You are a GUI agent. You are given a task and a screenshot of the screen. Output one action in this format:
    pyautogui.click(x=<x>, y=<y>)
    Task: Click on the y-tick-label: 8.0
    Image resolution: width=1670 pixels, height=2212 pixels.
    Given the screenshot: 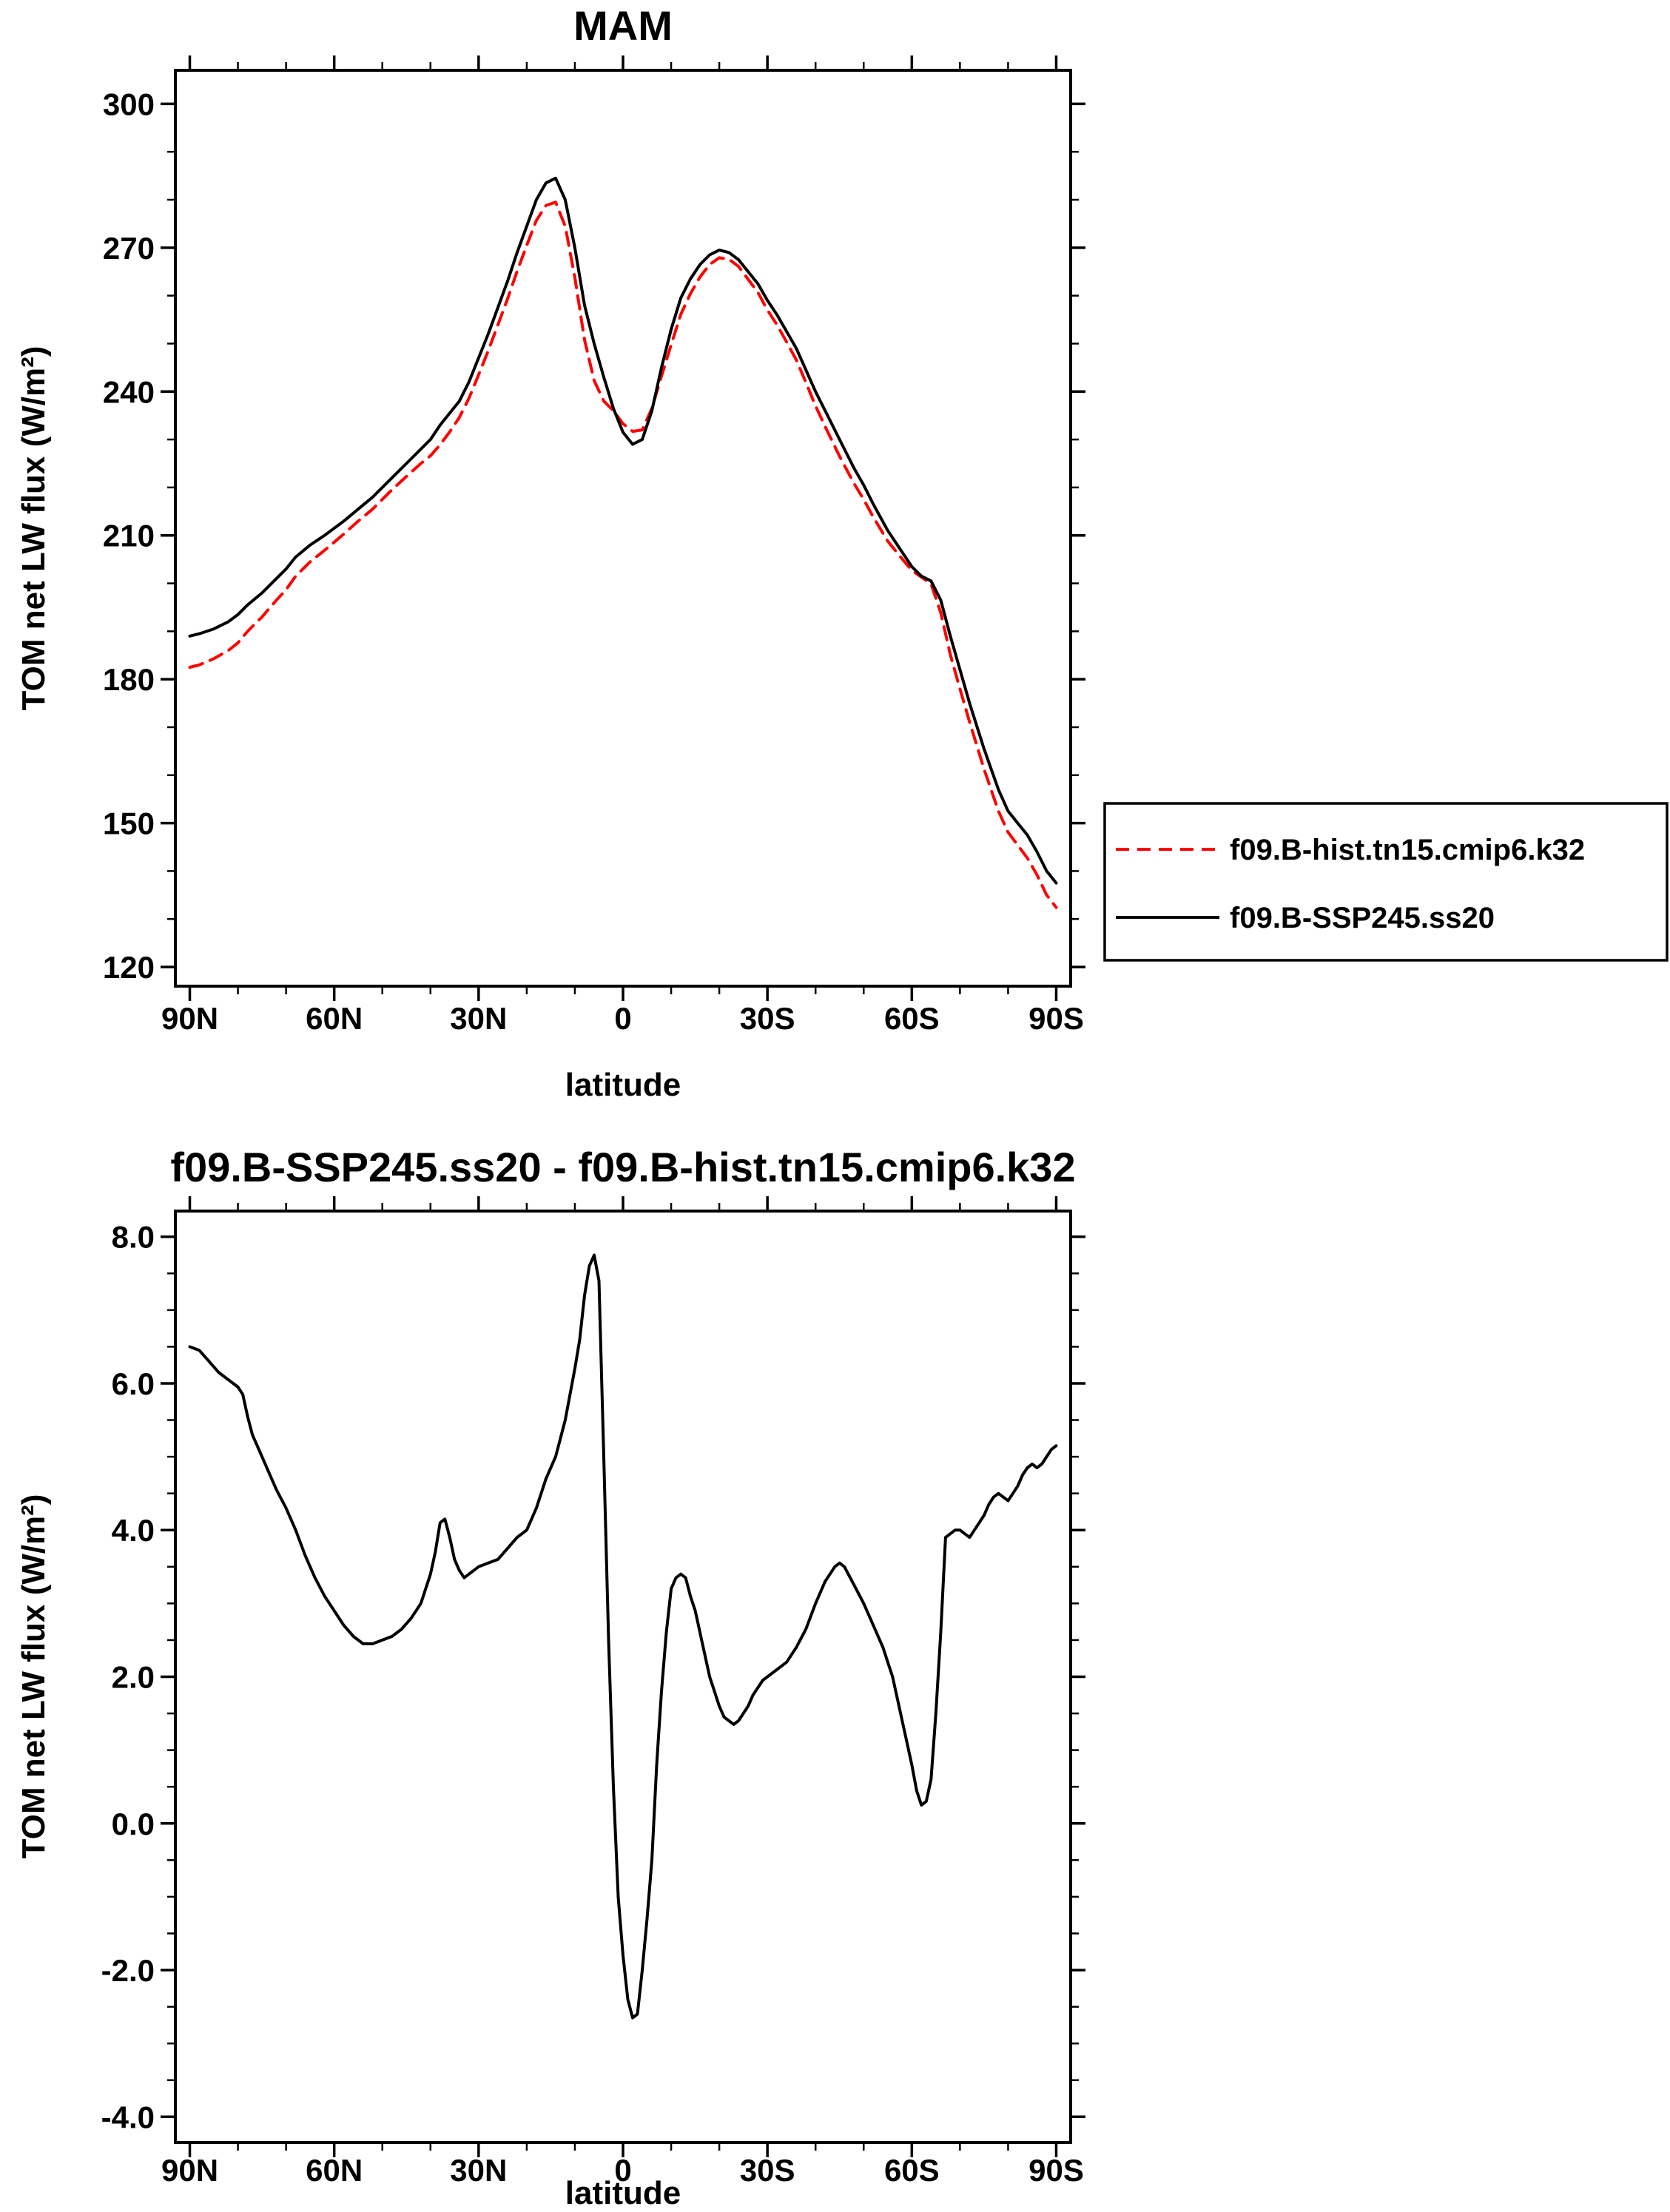 What is the action you would take?
    pyautogui.click(x=133, y=1237)
    